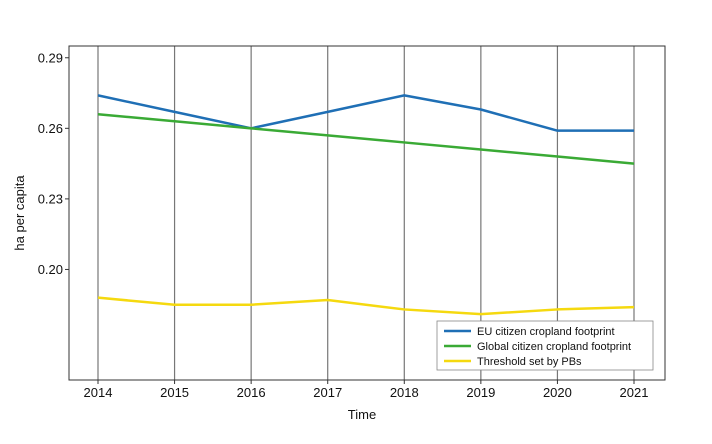  What do you see at coordinates (327, 392) in the screenshot?
I see `x-tick-label: 2017` at bounding box center [327, 392].